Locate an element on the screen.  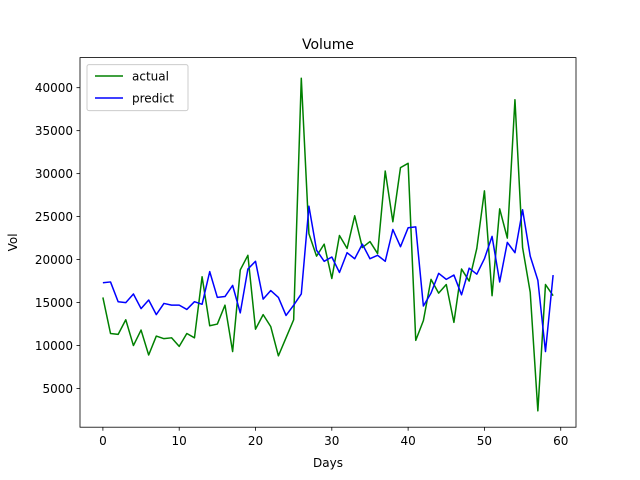
x-tick-label: 50 is located at coordinates (484, 441).